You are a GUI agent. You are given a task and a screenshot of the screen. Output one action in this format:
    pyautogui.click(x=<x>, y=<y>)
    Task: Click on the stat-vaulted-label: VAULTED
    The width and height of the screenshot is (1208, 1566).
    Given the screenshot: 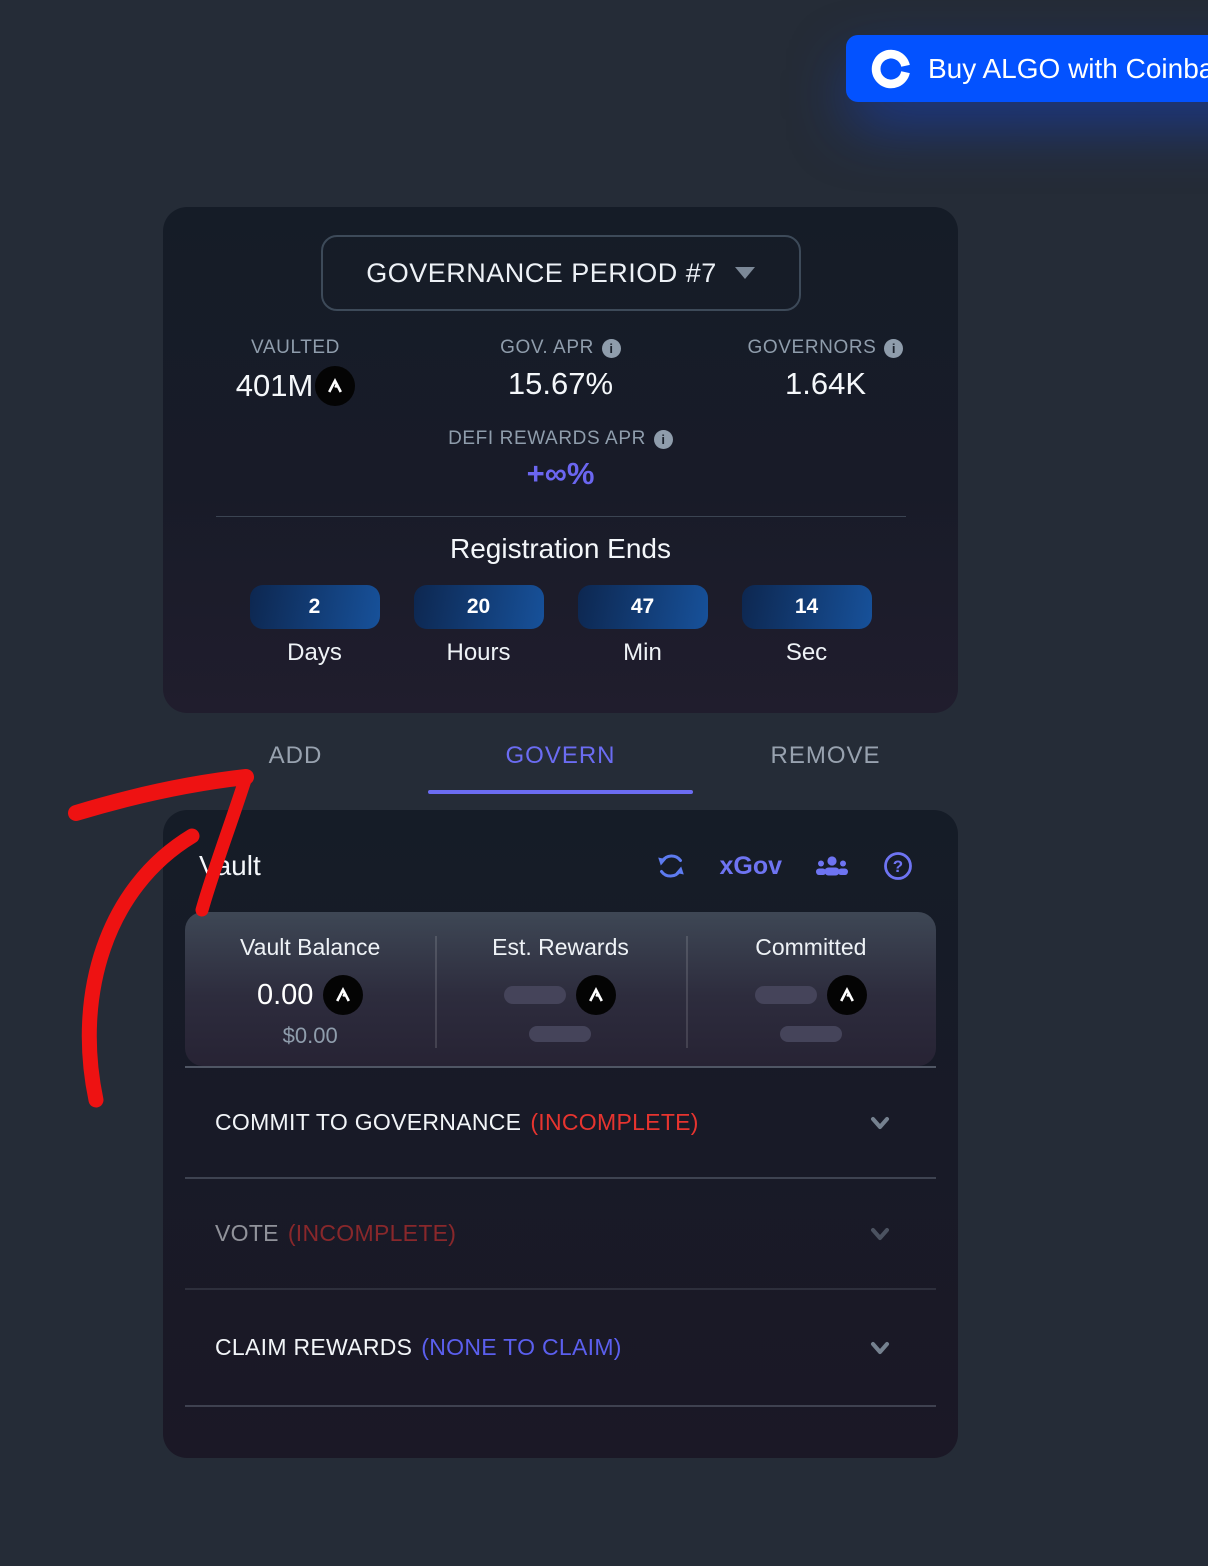 What is the action you would take?
    pyautogui.click(x=295, y=348)
    